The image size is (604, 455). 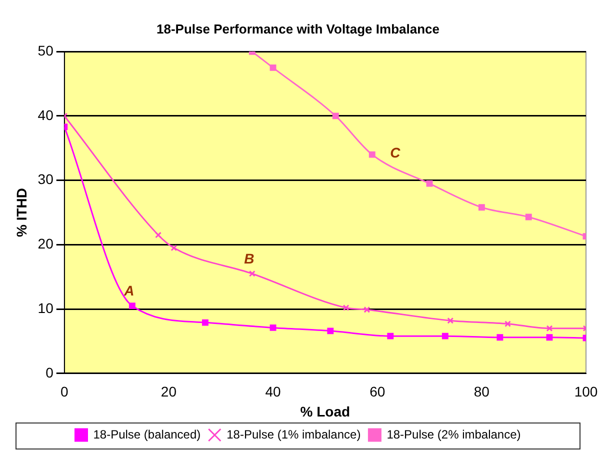 What do you see at coordinates (453, 434) in the screenshot?
I see `legend-label: 18-Pulse (2% imbalance)` at bounding box center [453, 434].